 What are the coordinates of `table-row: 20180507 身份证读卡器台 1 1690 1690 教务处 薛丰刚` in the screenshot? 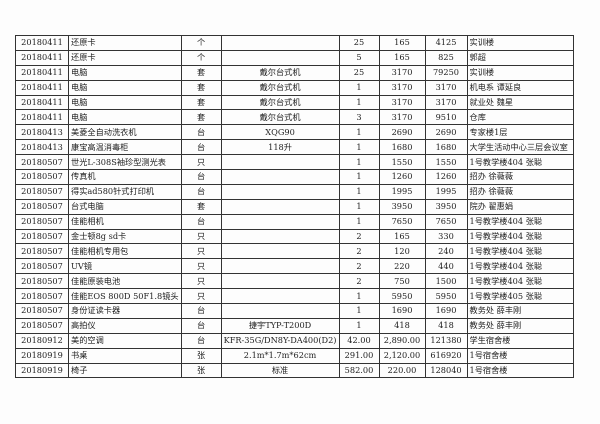 It's located at (294, 311).